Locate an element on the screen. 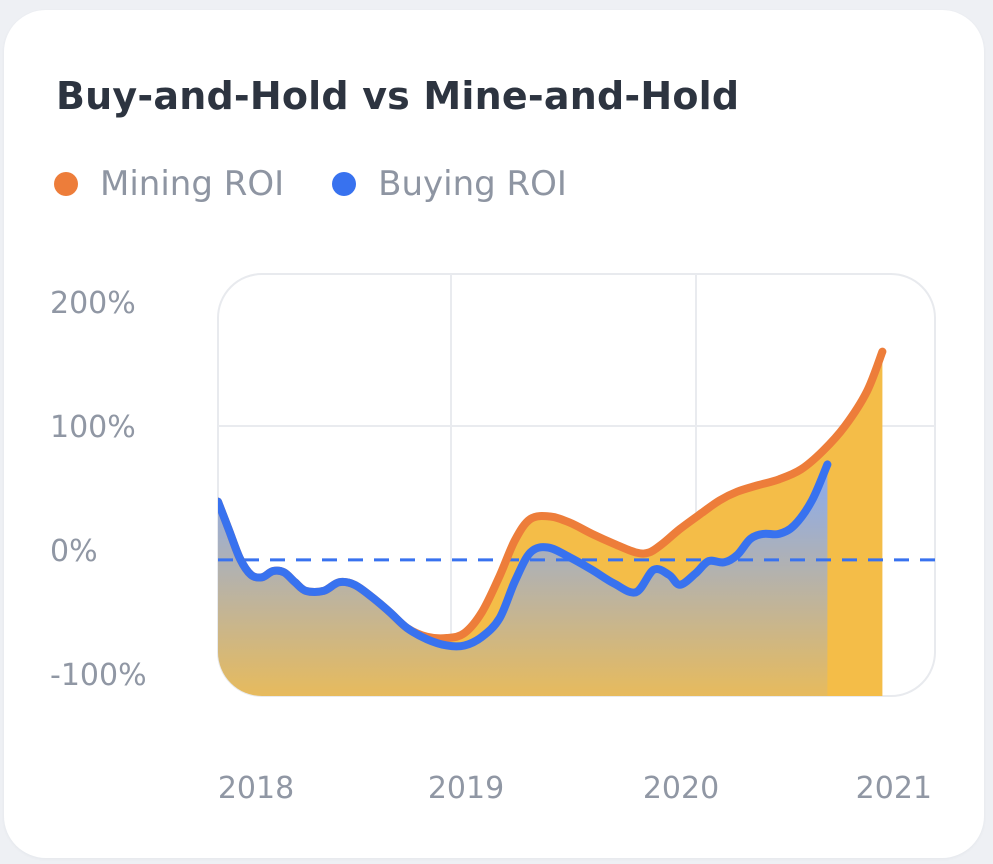  chart-legend: Mining ROI Buying ROI is located at coordinates (310, 184).